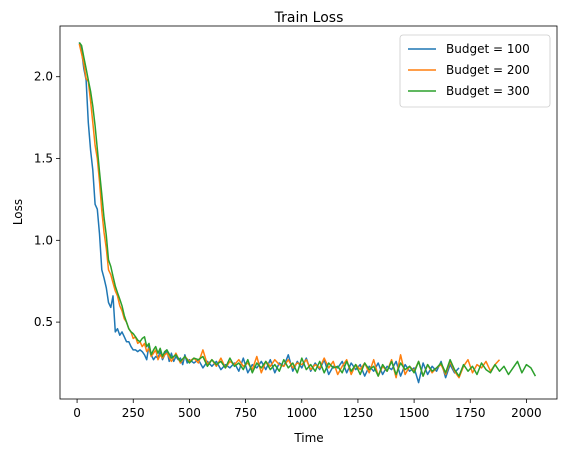 This screenshot has height=455, width=567. Describe the element at coordinates (488, 49) in the screenshot. I see `legend-label-1: Budget = 100` at that location.